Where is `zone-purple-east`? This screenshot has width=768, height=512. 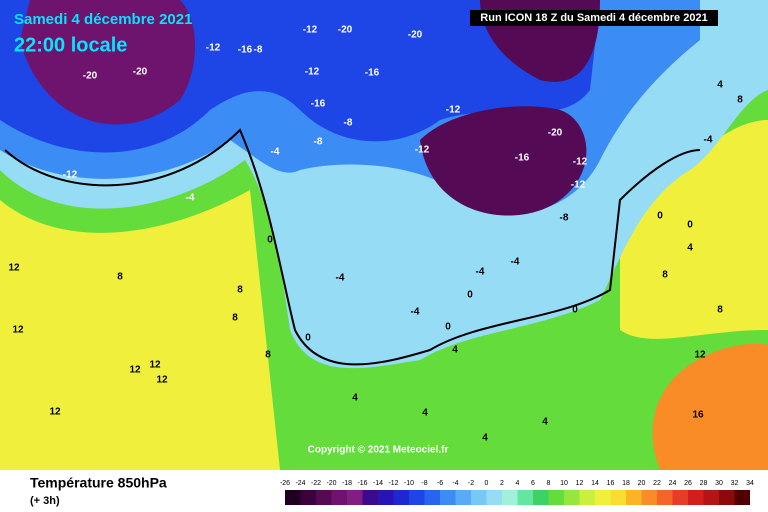
zone-purple-east is located at coordinates (503, 161).